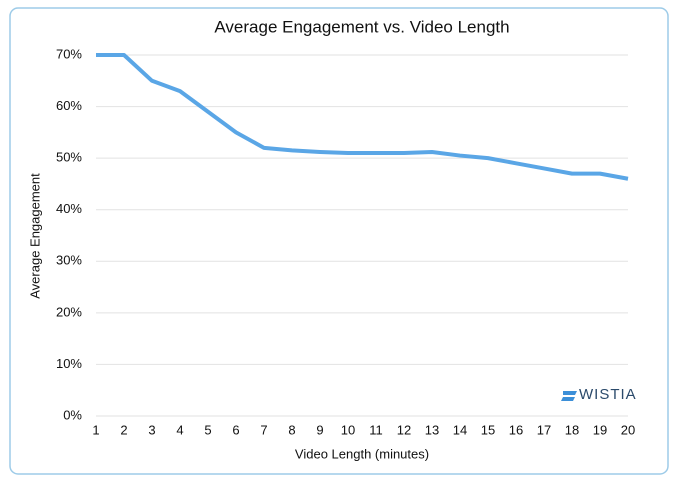  Describe the element at coordinates (69, 311) in the screenshot. I see `y-tick-label: 20%` at that location.